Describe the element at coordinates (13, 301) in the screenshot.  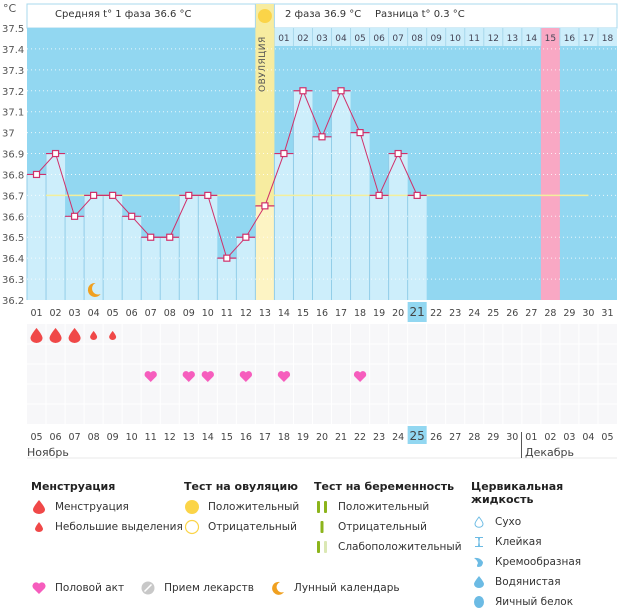
I see `y-tick-label: 36.2` at that location.